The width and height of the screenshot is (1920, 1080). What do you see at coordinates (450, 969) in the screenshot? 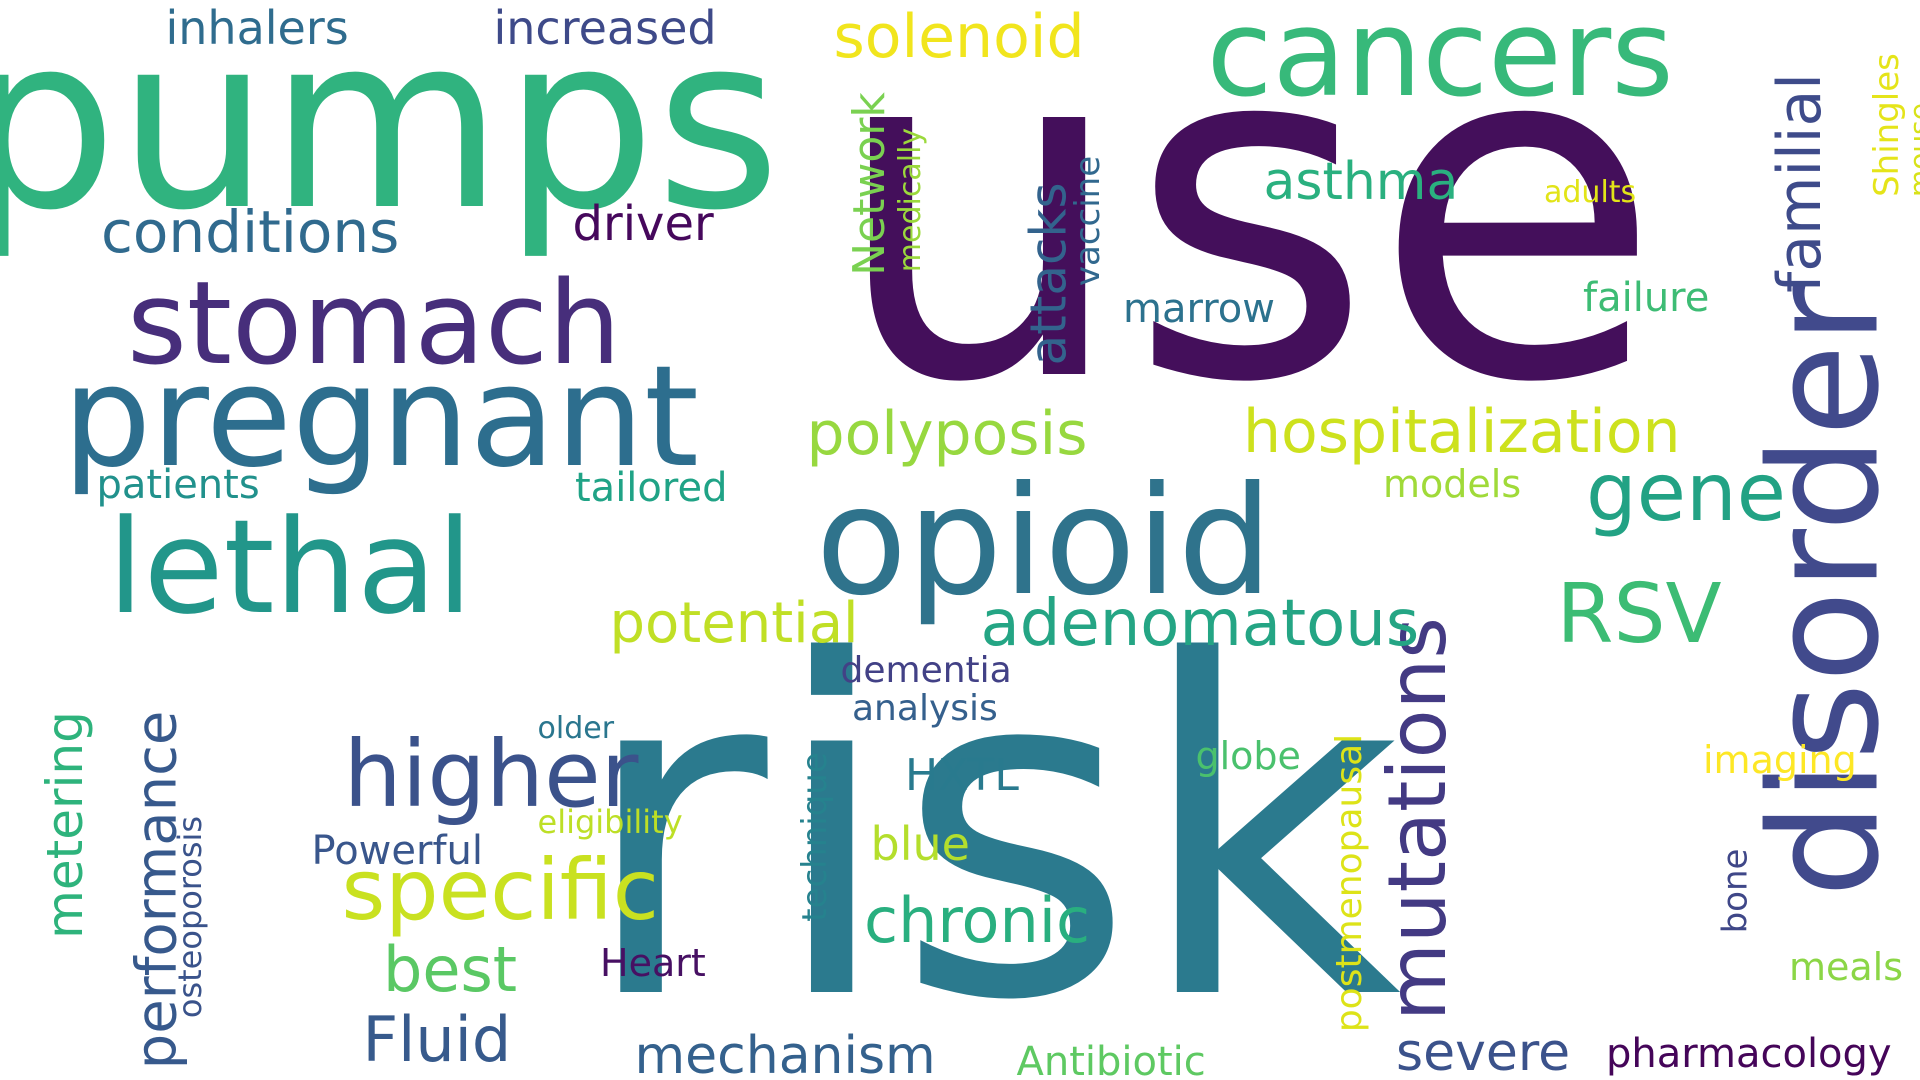
I see `word-best: best` at bounding box center [450, 969].